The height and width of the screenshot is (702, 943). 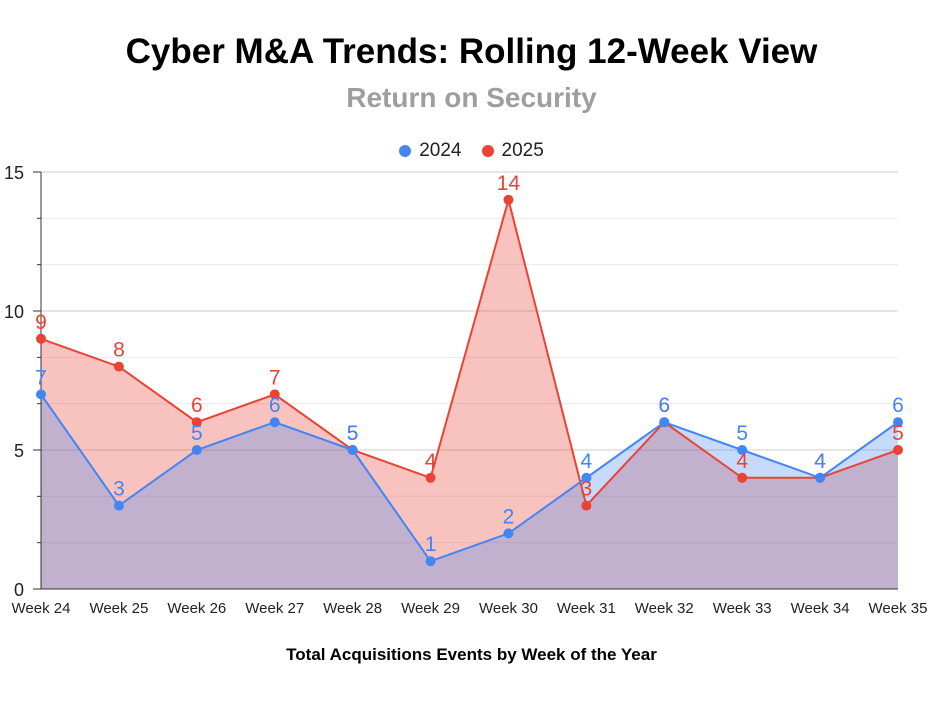 What do you see at coordinates (431, 544) in the screenshot?
I see `data-label-2024: 1` at bounding box center [431, 544].